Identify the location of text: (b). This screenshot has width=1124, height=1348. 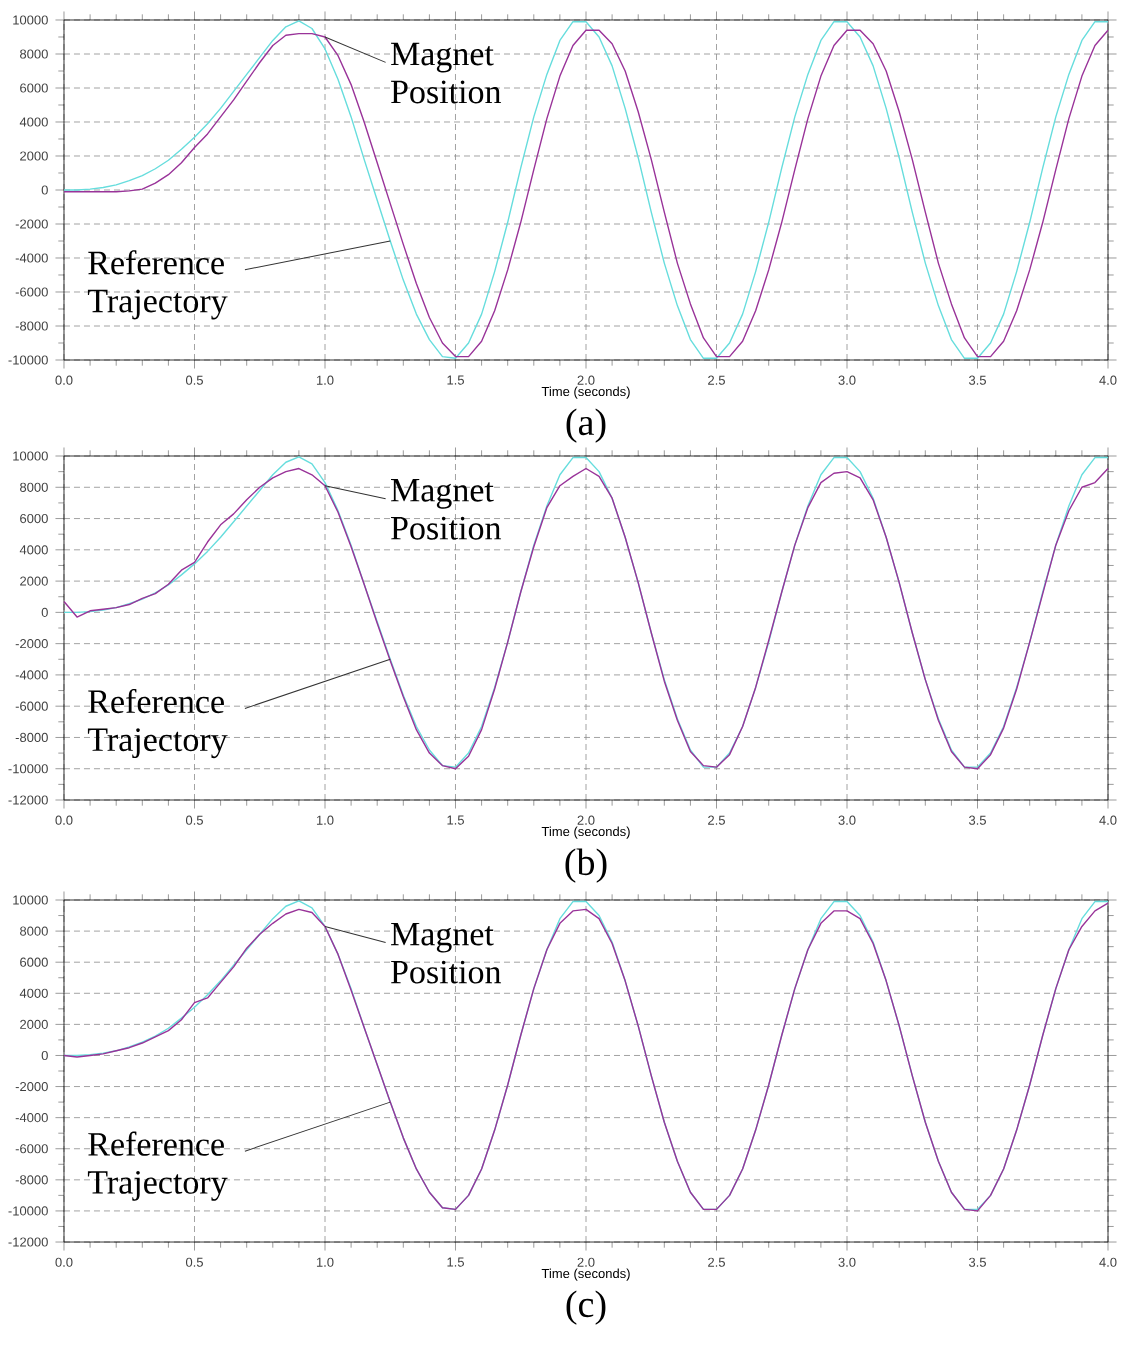
(586, 865).